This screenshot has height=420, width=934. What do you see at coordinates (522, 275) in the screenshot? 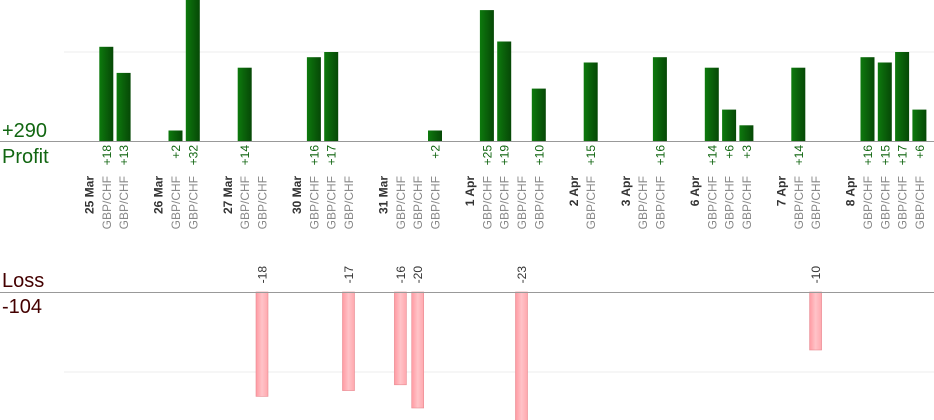
I see `loss-value-label: -23` at bounding box center [522, 275].